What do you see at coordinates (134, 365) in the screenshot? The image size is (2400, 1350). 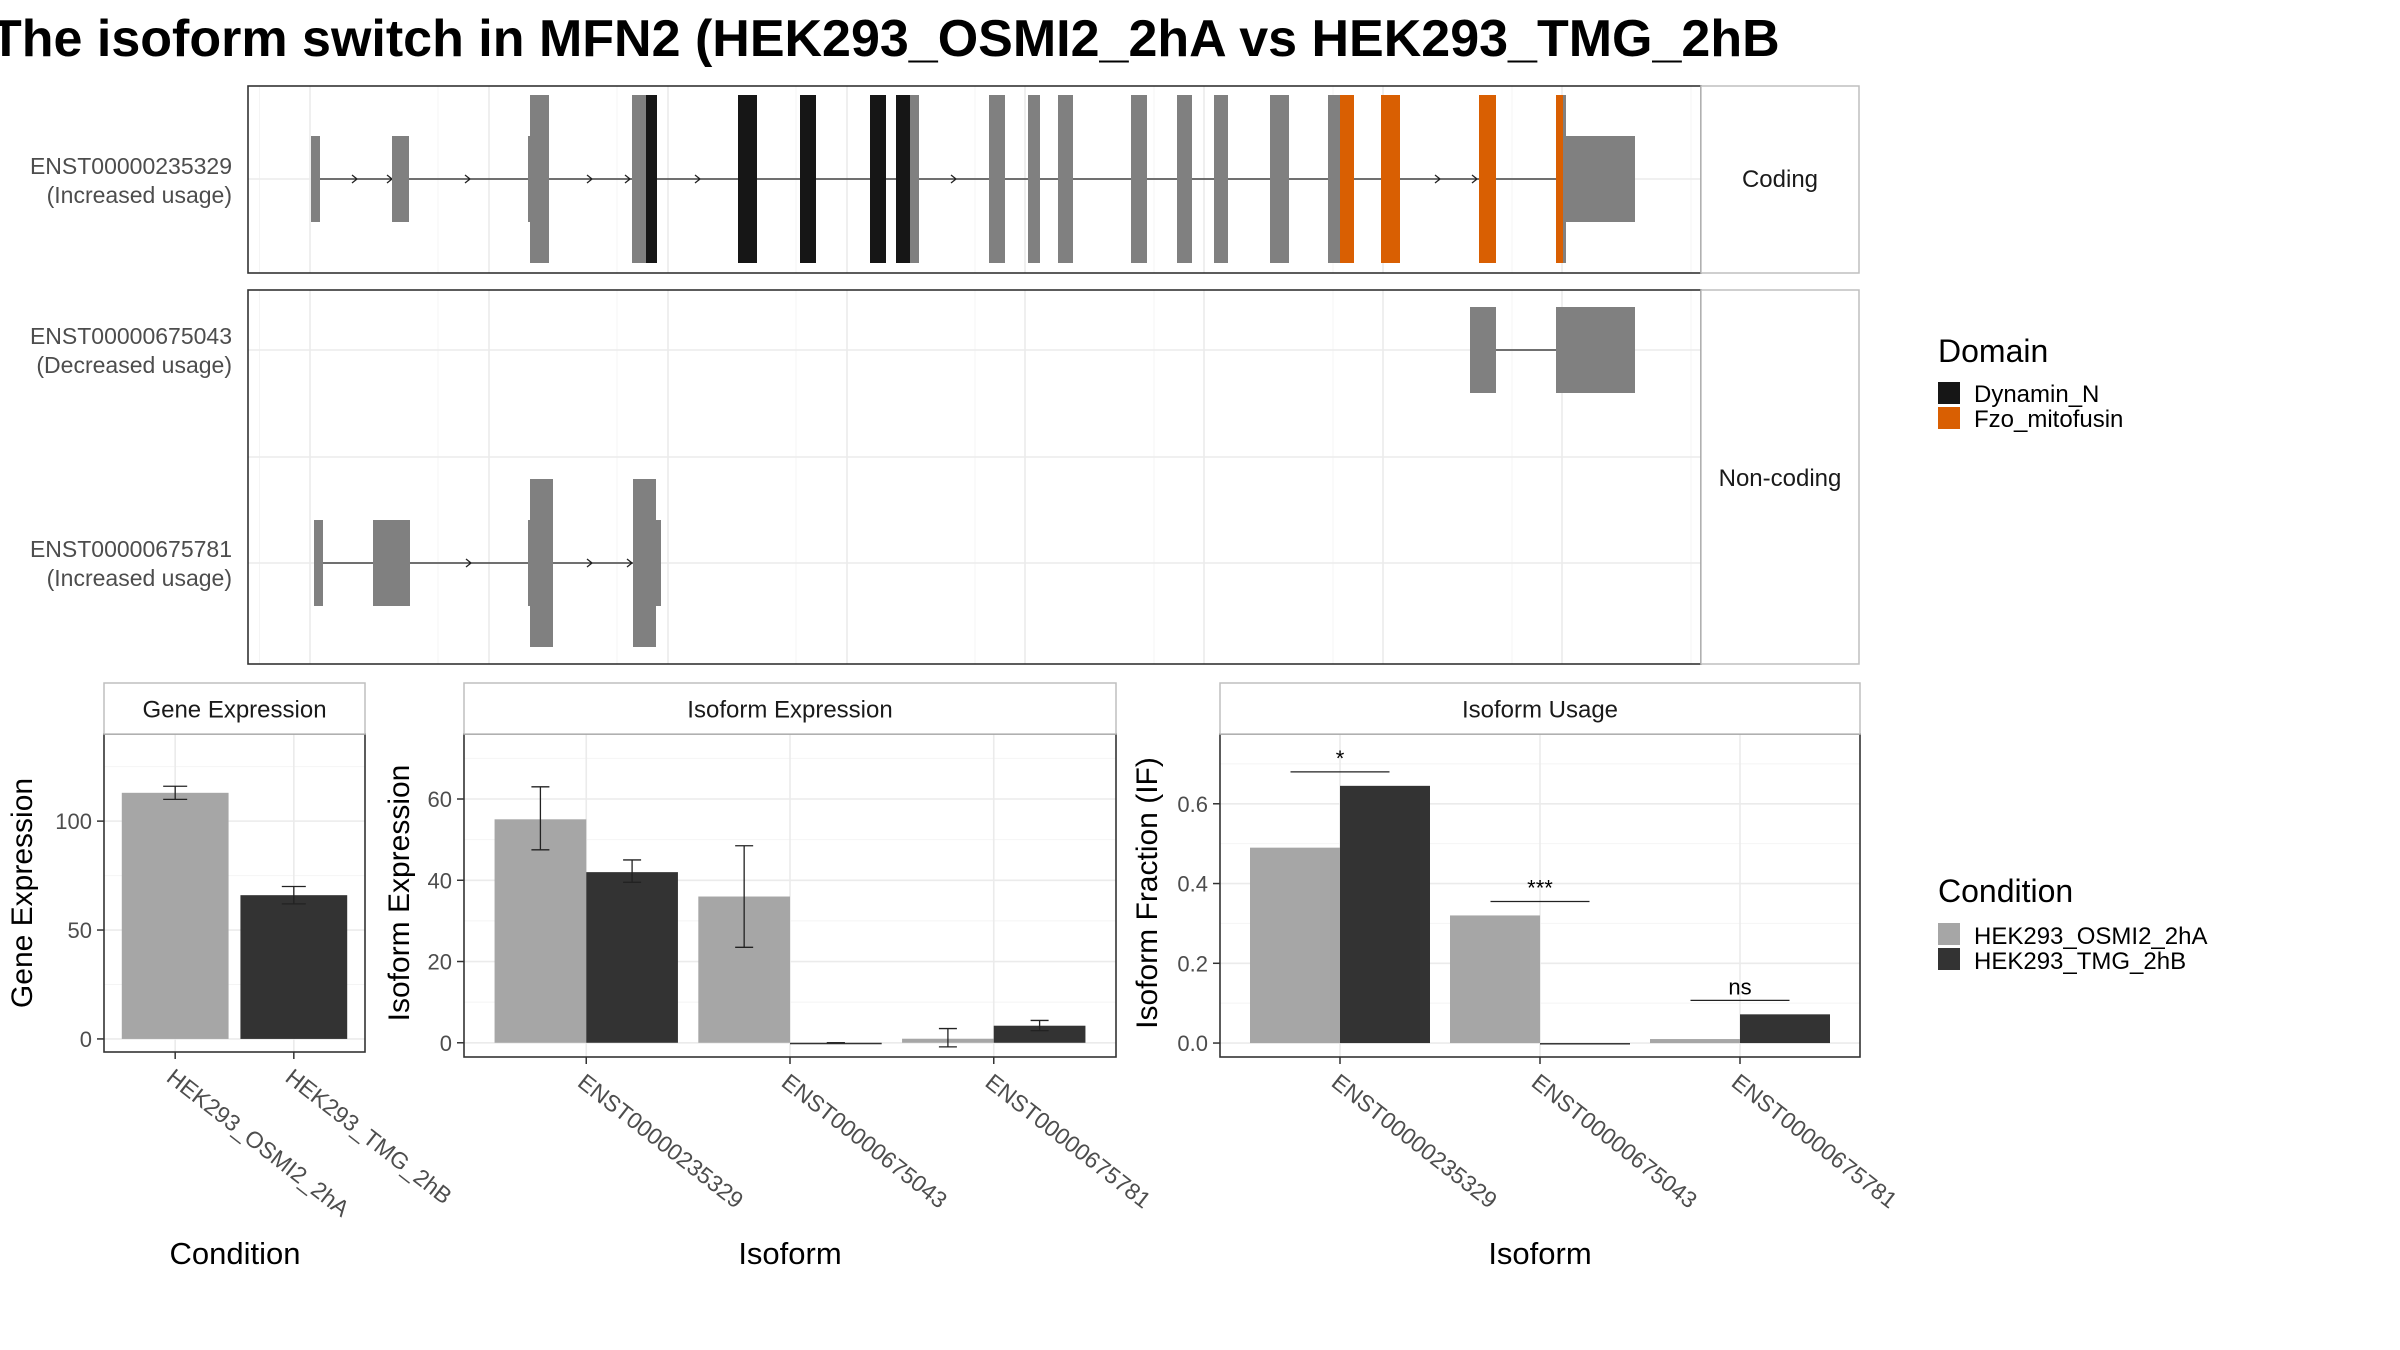 I see `transcript-2-usage: (Decreased usage)` at bounding box center [134, 365].